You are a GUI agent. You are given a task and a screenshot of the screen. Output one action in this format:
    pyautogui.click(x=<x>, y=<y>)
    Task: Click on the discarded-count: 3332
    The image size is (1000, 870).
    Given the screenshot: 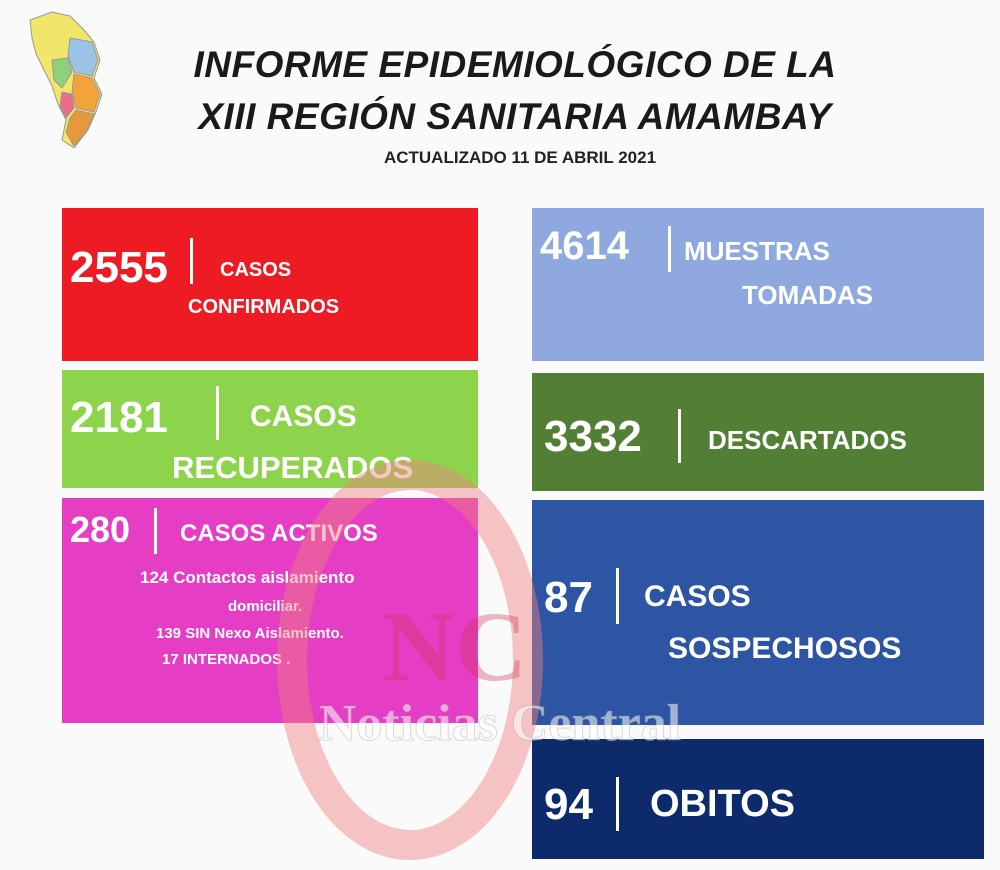 What is the action you would take?
    pyautogui.click(x=593, y=436)
    